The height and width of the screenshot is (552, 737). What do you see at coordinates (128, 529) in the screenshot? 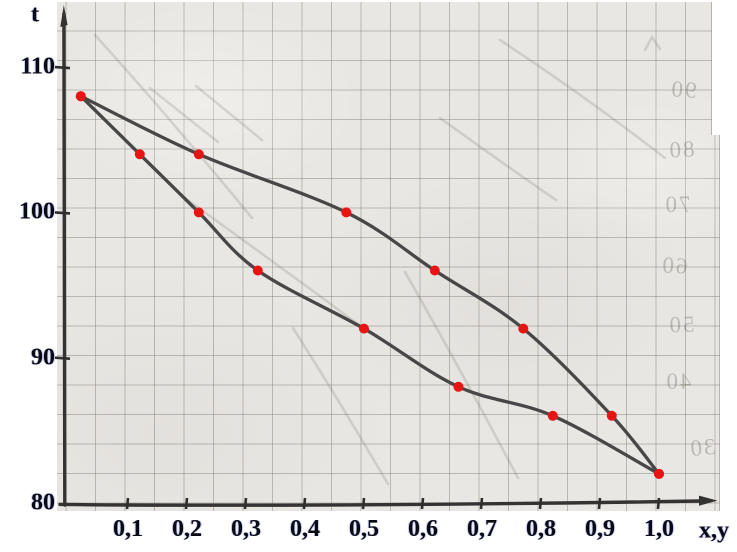
I see `x-tick-label: 0,1` at bounding box center [128, 529].